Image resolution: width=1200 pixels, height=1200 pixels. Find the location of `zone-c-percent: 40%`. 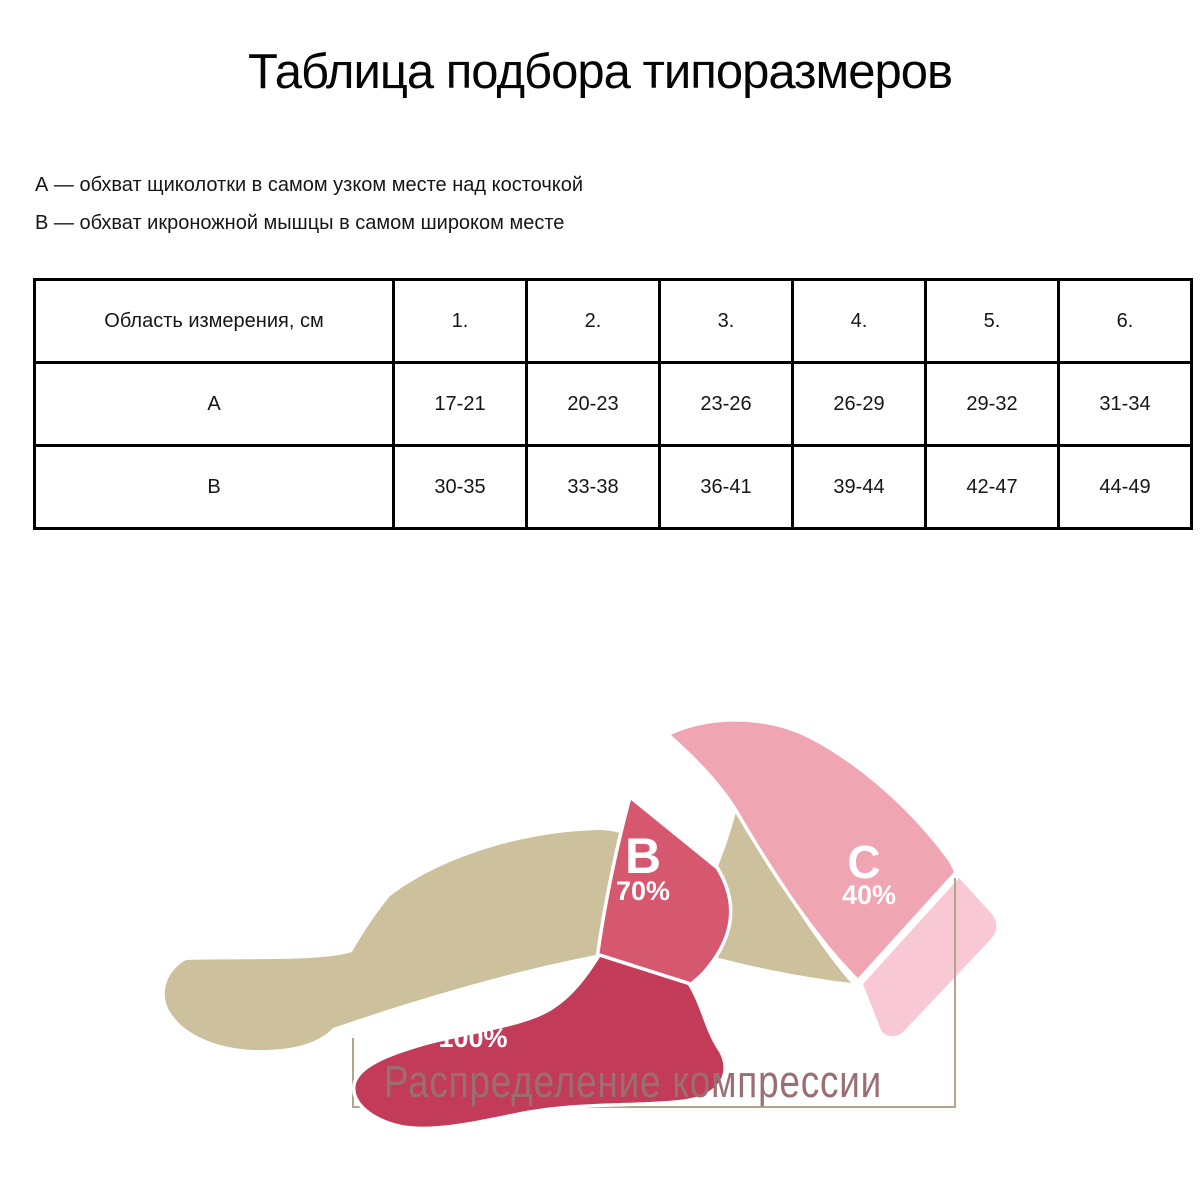

zone-c-percent: 40% is located at coordinates (869, 895).